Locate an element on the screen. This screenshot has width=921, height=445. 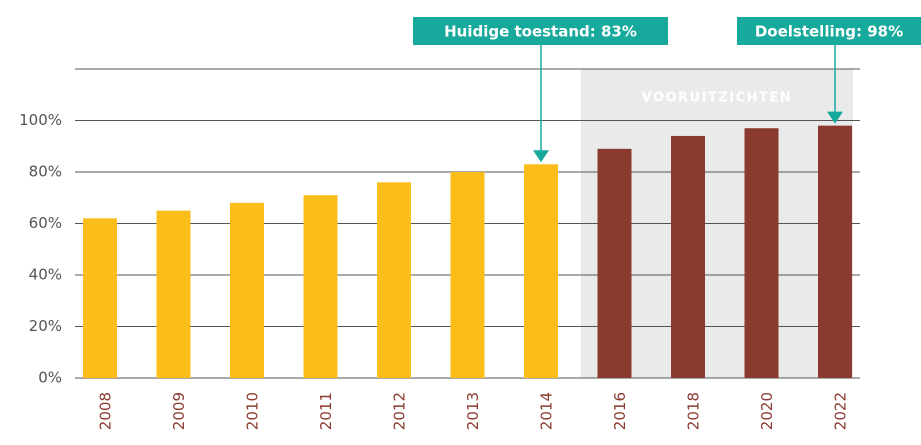
annotation-text: Huidige toestand: 83% is located at coordinates (540, 32).